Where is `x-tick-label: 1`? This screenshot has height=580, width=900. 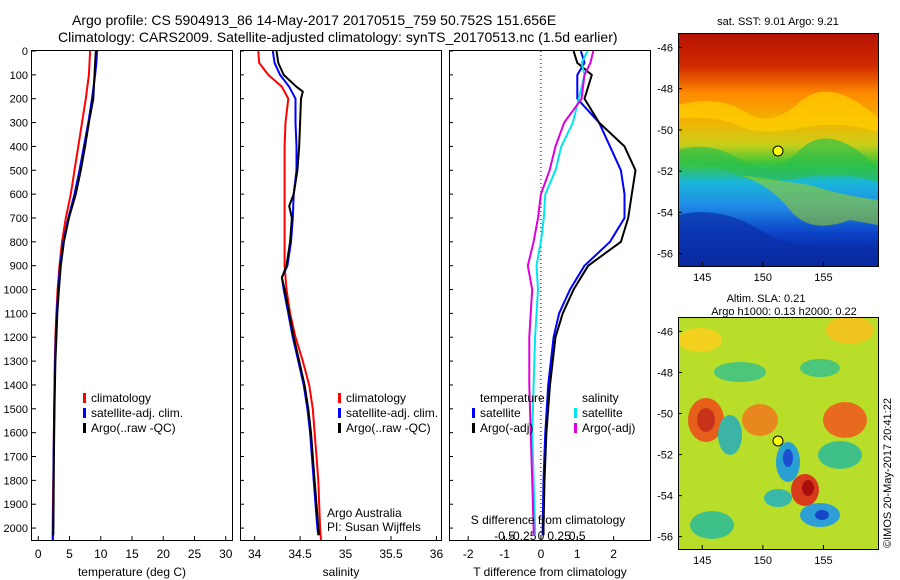 x-tick-label: 1 is located at coordinates (577, 554).